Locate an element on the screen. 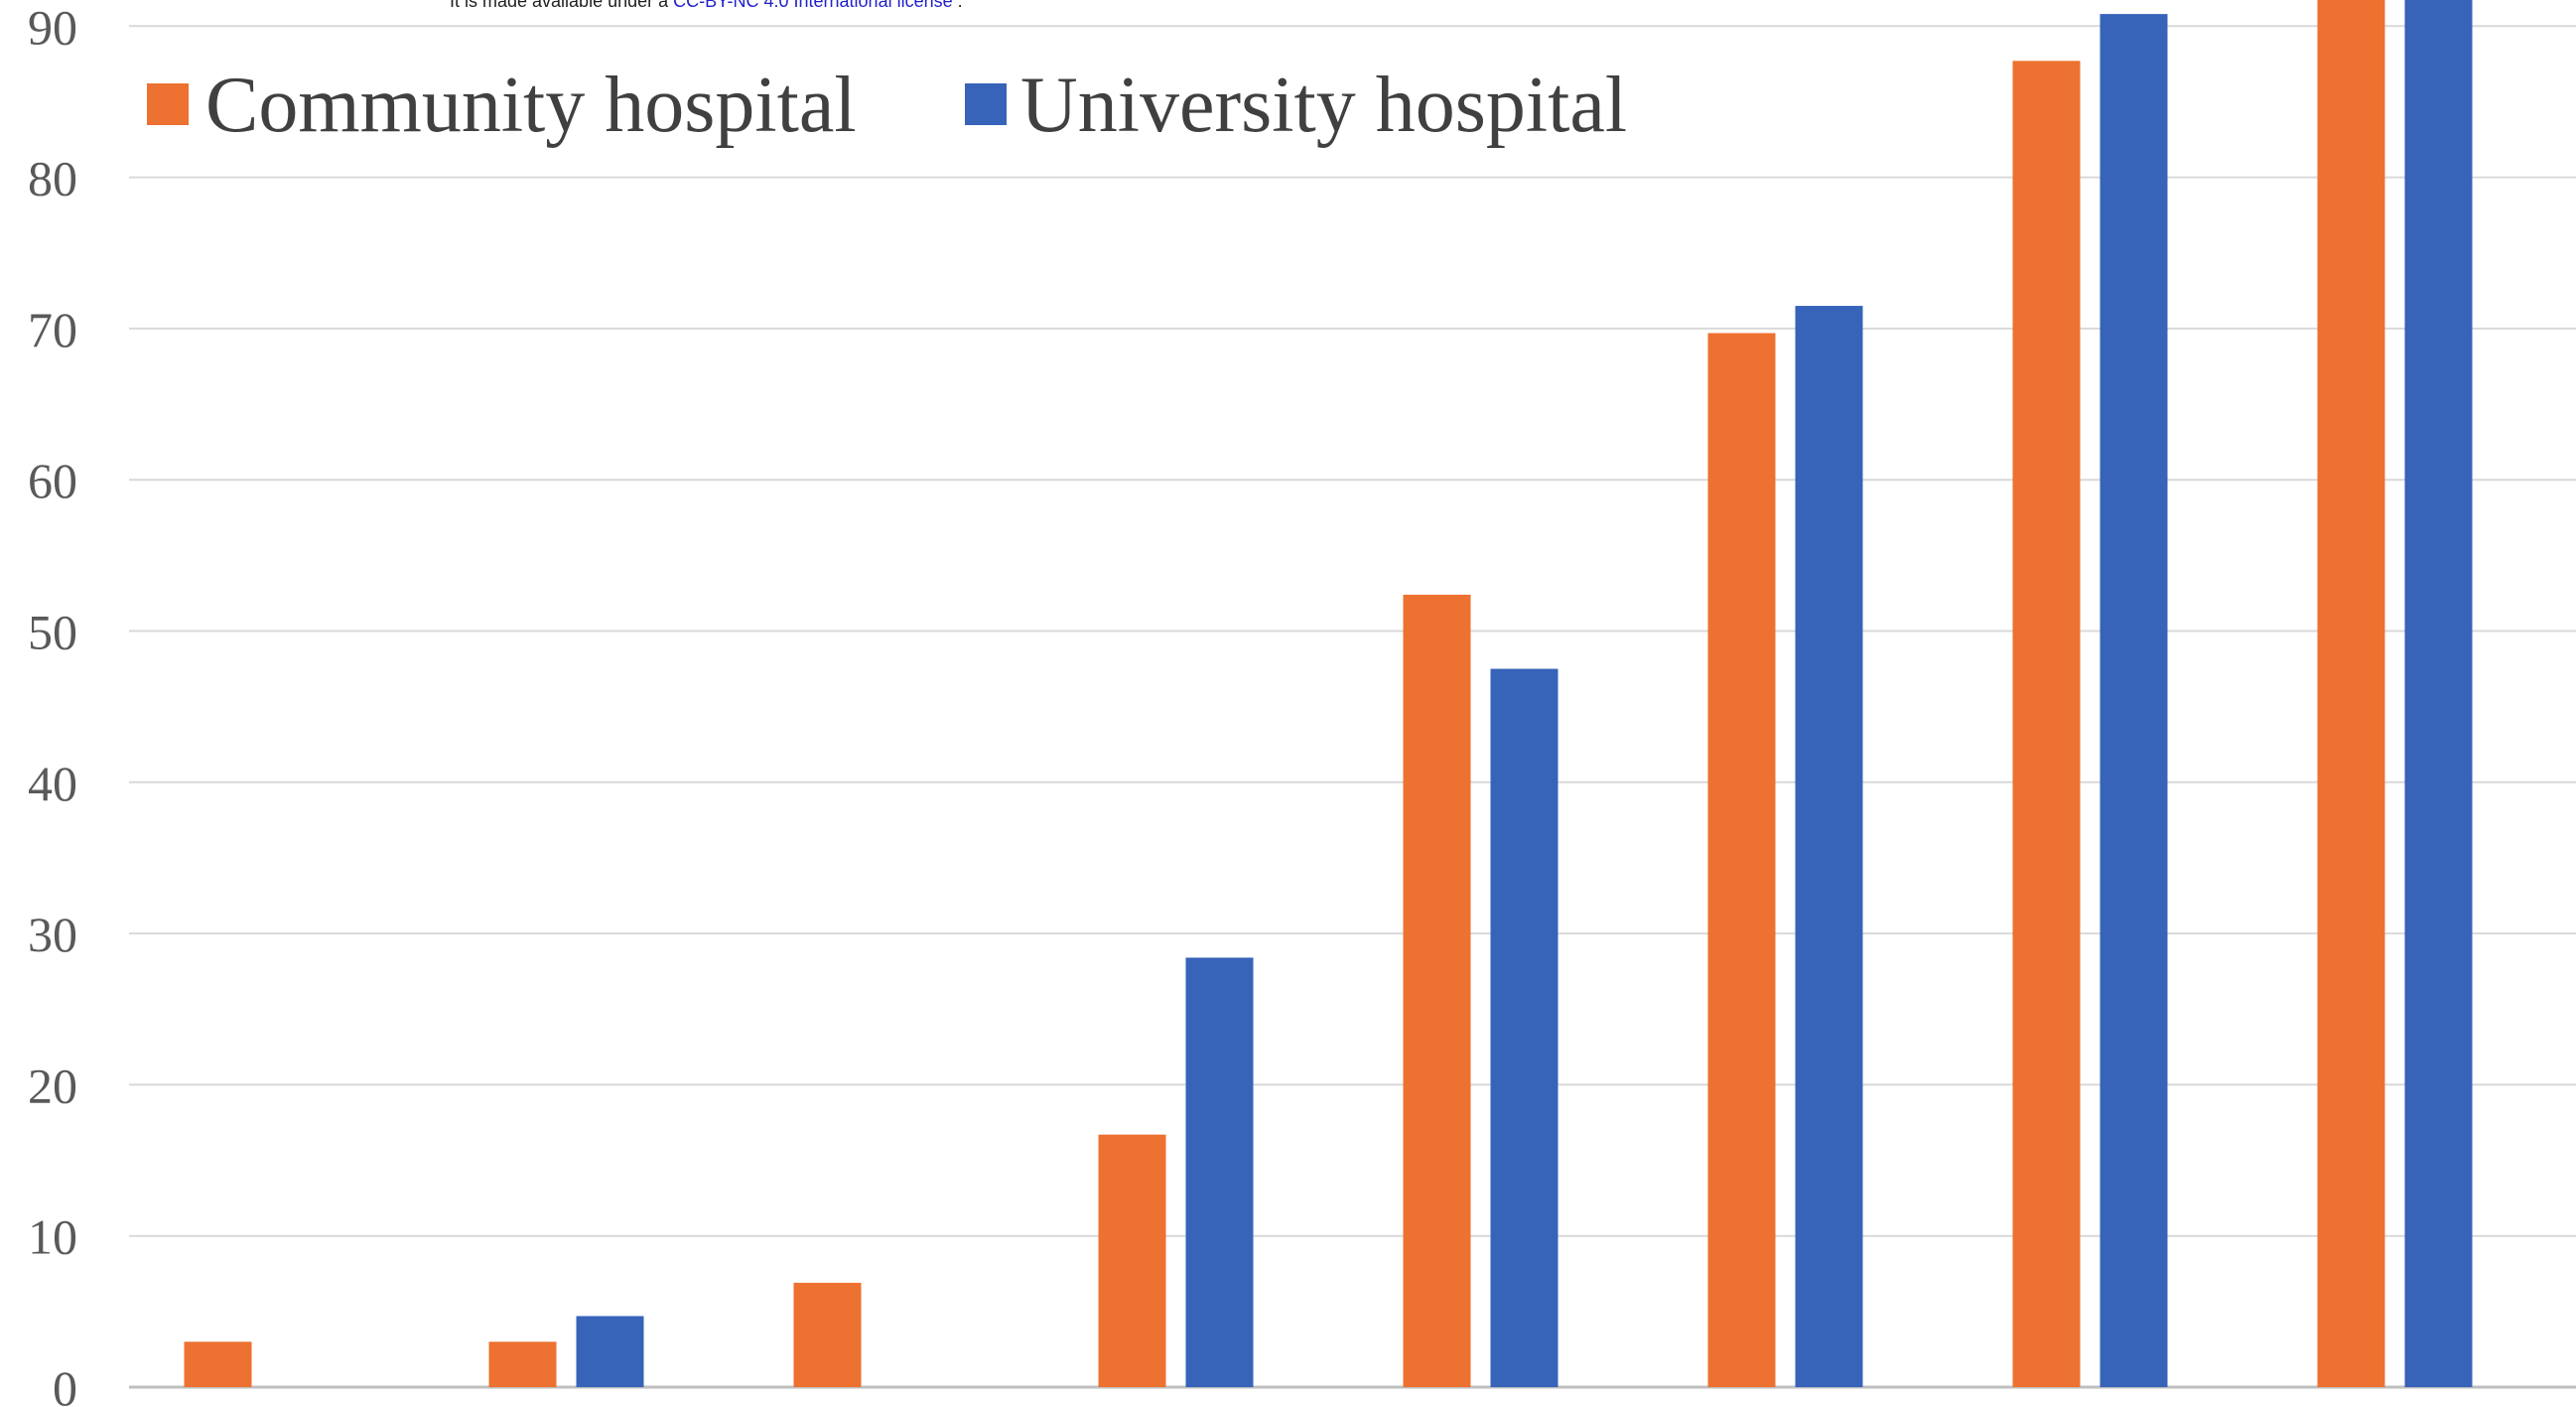  legend-label: University hospital is located at coordinates (1323, 105).